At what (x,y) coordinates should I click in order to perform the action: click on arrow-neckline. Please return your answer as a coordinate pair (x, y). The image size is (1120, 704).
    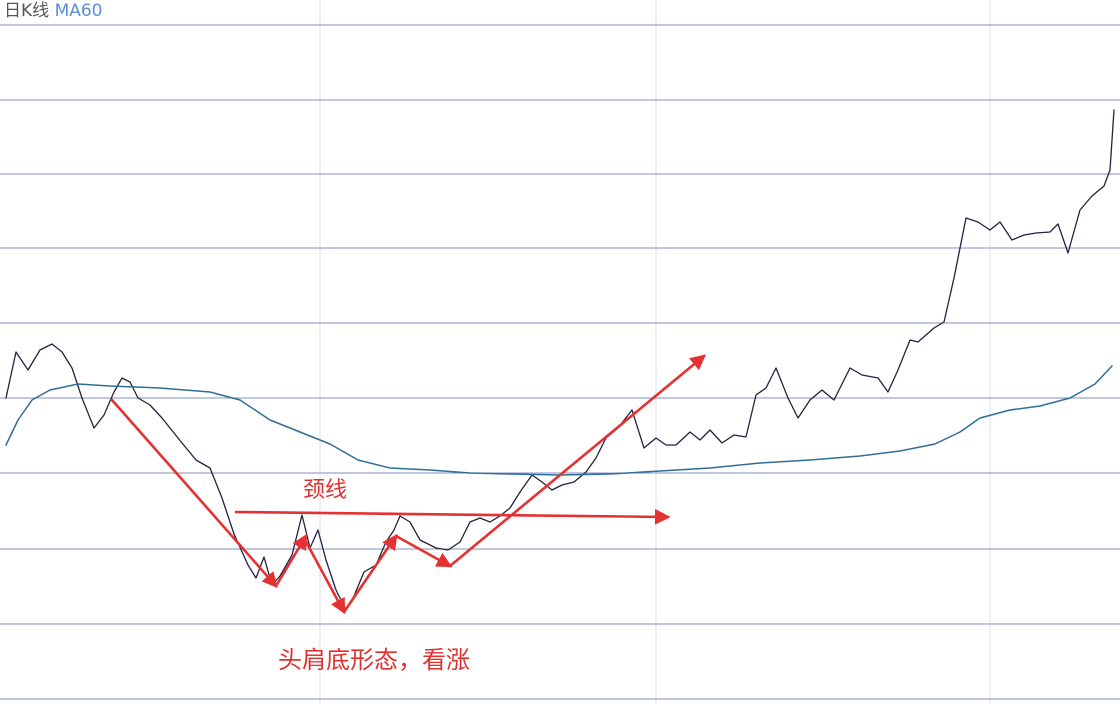
    Looking at the image, I should click on (452, 517).